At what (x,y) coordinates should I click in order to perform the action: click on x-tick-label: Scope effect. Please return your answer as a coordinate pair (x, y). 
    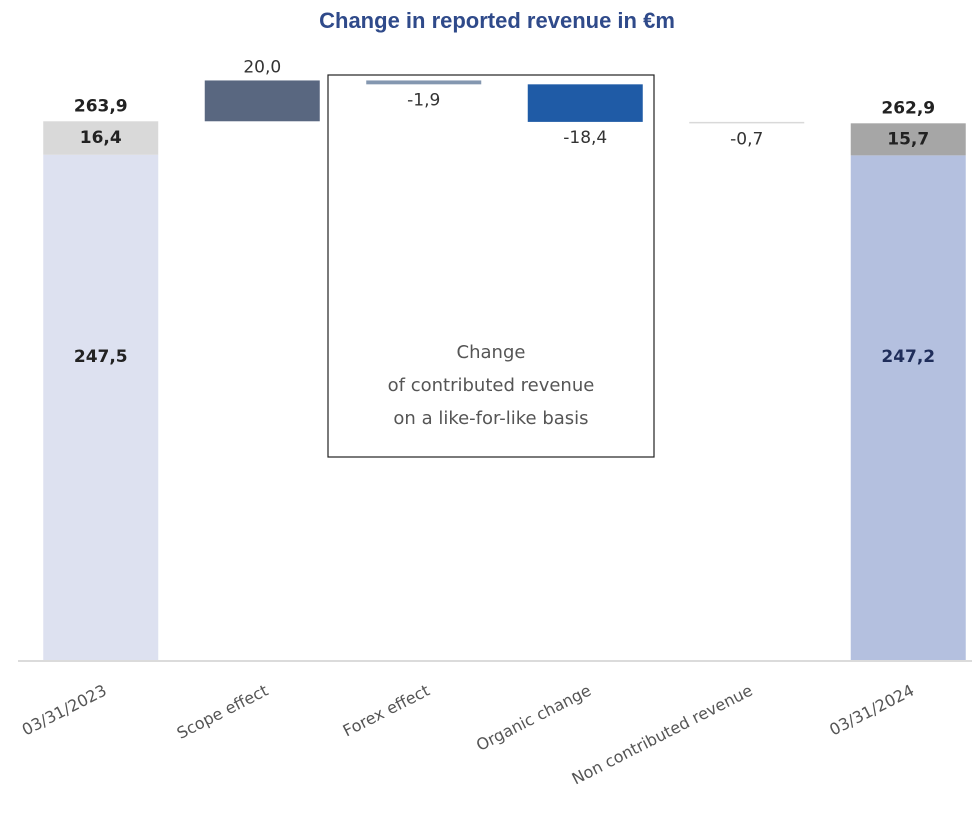
    Looking at the image, I should click on (222, 712).